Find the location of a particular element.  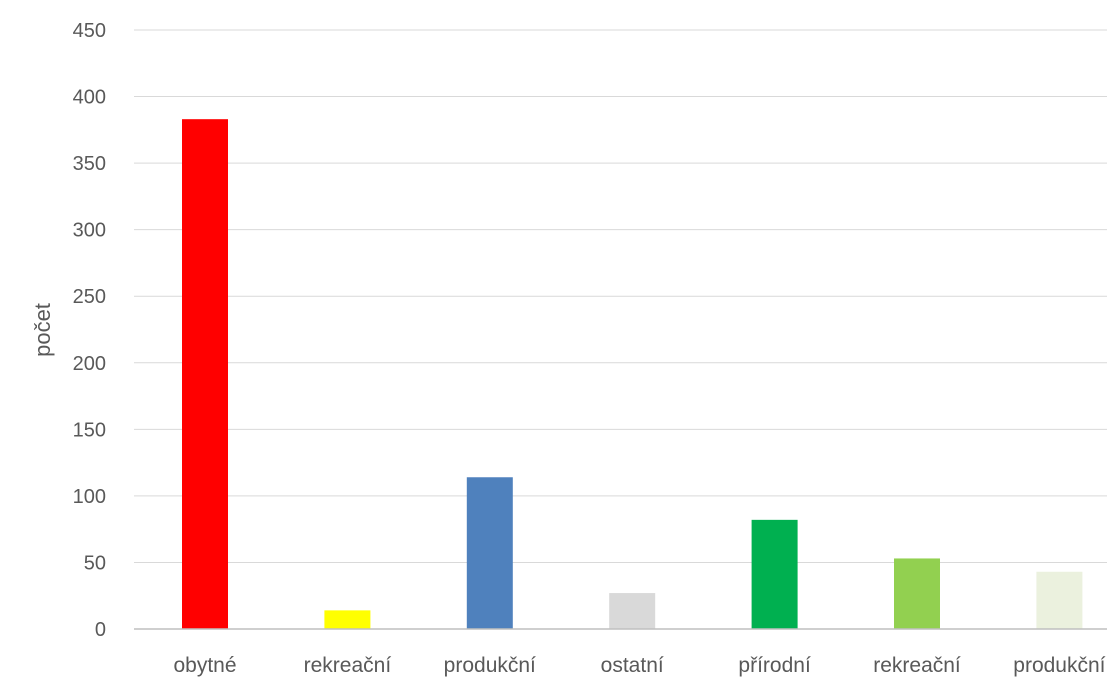

y-tick-label: 200 is located at coordinates (89, 364).